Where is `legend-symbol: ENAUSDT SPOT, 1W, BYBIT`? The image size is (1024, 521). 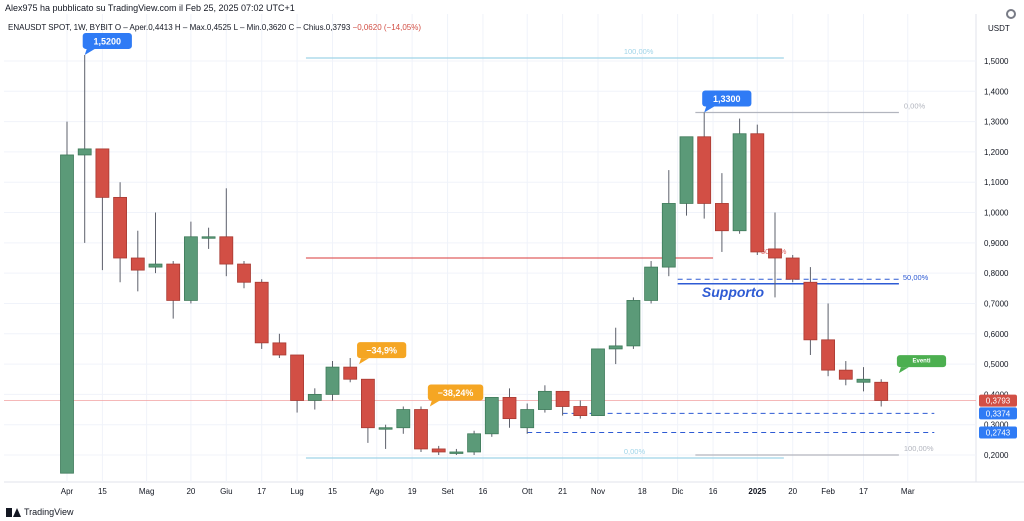 legend-symbol: ENAUSDT SPOT, 1W, BYBIT is located at coordinates (60, 27).